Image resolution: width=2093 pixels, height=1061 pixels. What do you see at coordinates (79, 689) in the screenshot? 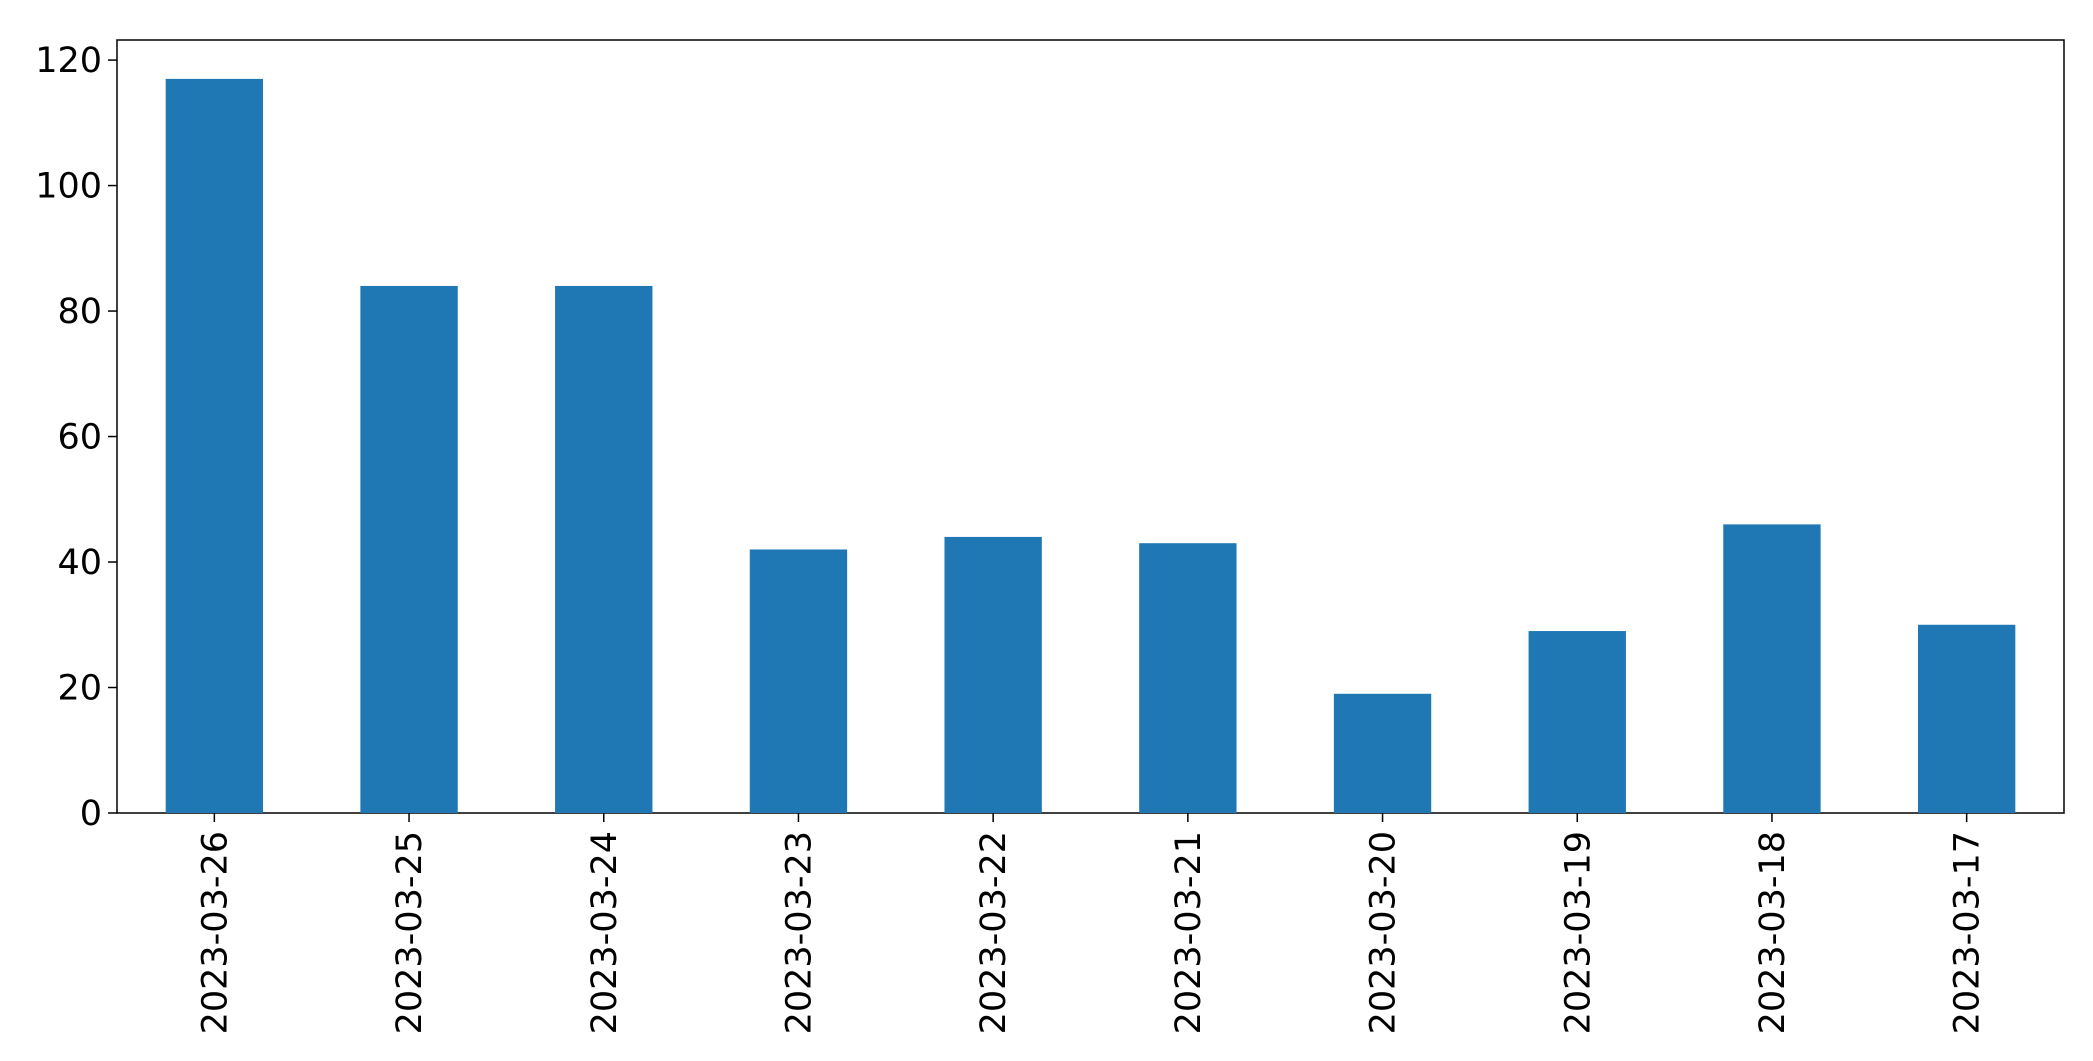
I see `y-tick-label: 20` at bounding box center [79, 689].